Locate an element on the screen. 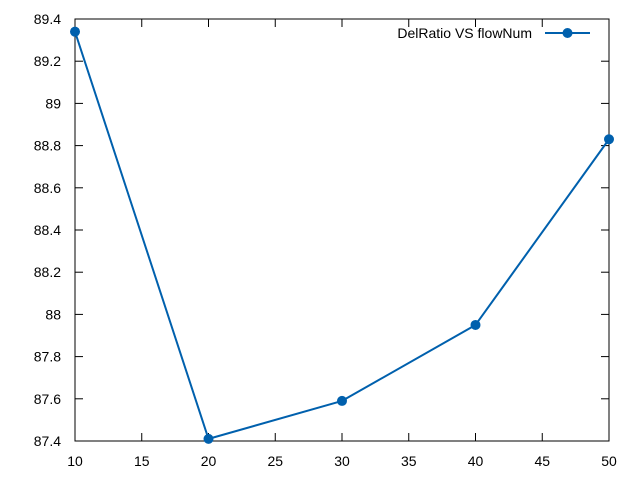 This screenshot has width=640, height=485. x-tick-label: 50 is located at coordinates (609, 461).